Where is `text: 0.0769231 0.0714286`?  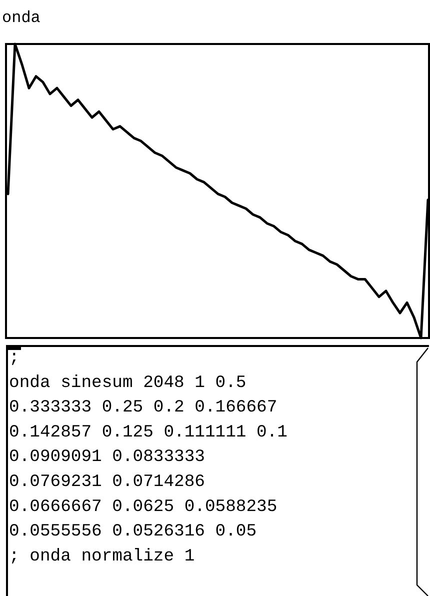 text: 0.0769231 0.0714286 is located at coordinates (107, 482).